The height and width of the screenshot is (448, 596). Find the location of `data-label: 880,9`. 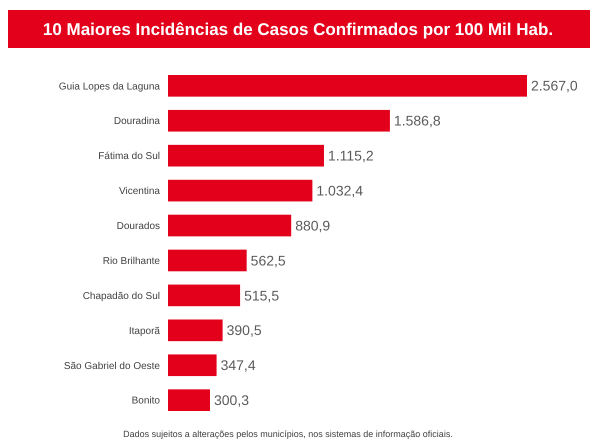

data-label: 880,9 is located at coordinates (312, 225).